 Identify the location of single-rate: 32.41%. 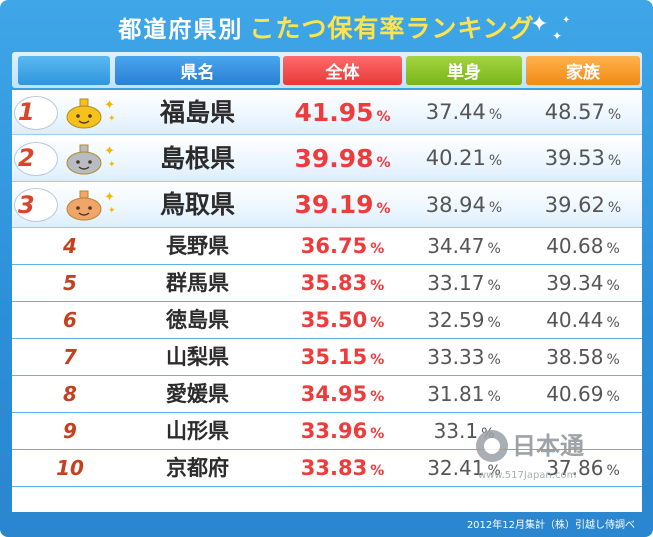
(464, 470).